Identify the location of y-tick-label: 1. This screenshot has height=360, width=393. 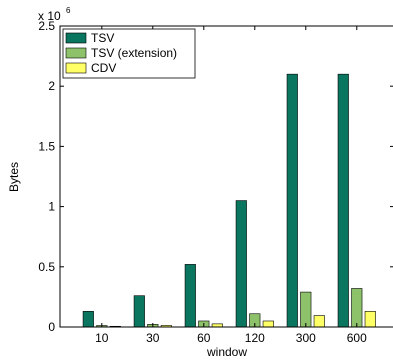
(51, 207).